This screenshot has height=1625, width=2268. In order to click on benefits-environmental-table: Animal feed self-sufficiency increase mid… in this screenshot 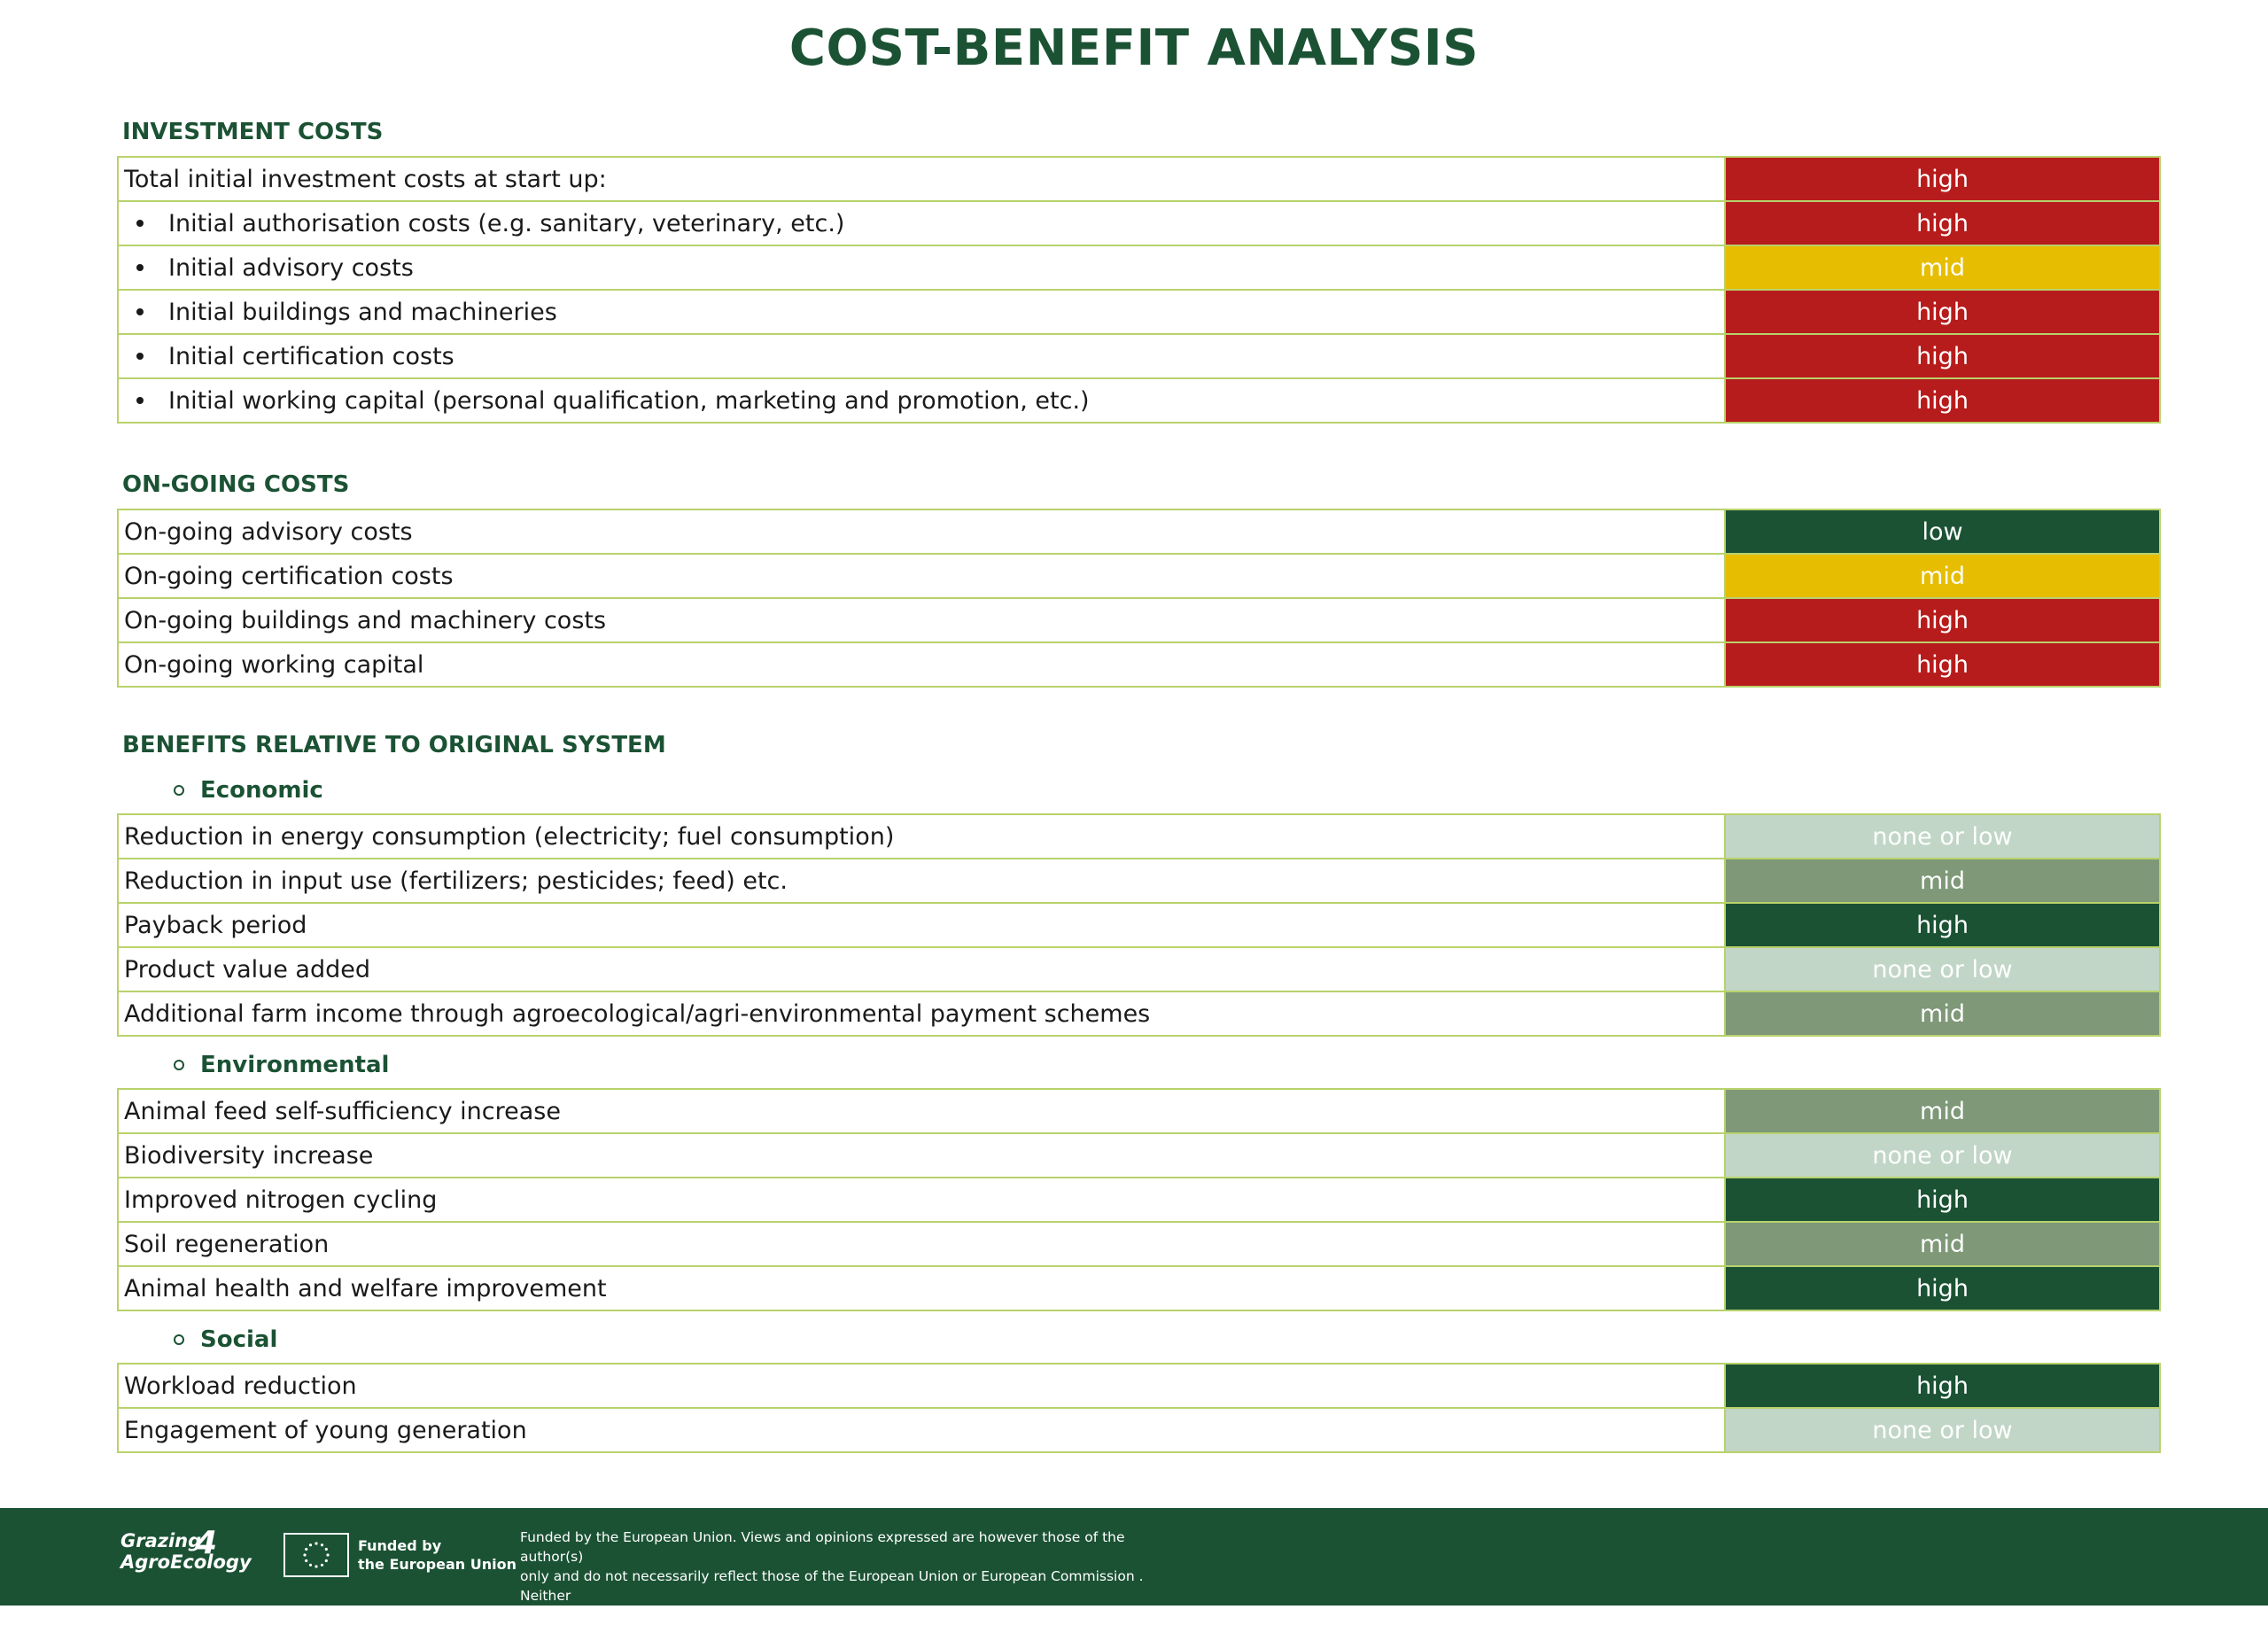, I will do `click(1139, 1199)`.